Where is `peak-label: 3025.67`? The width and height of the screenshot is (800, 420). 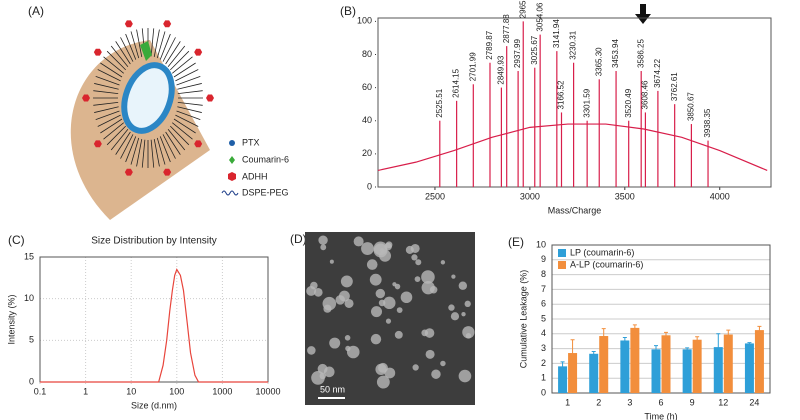 peak-label: 3025.67 is located at coordinates (534, 49).